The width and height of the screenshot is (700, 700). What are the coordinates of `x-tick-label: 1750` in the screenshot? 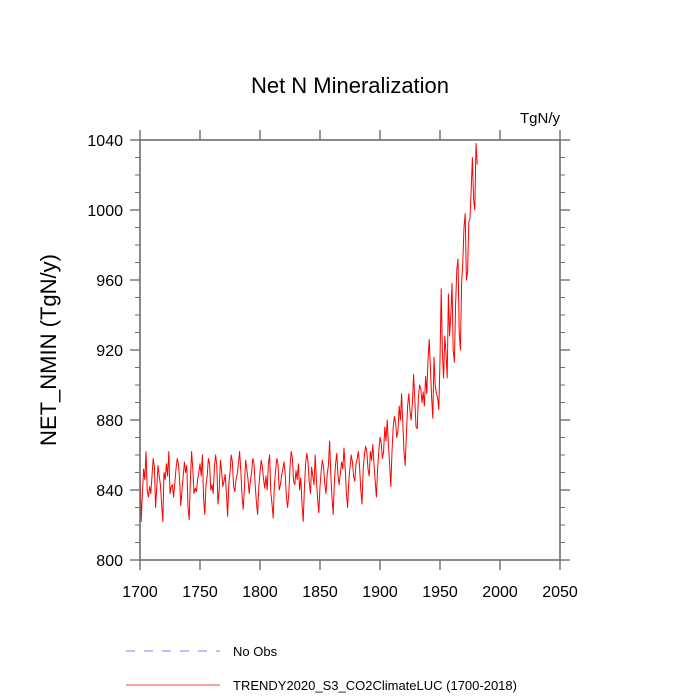 It's located at (200, 592).